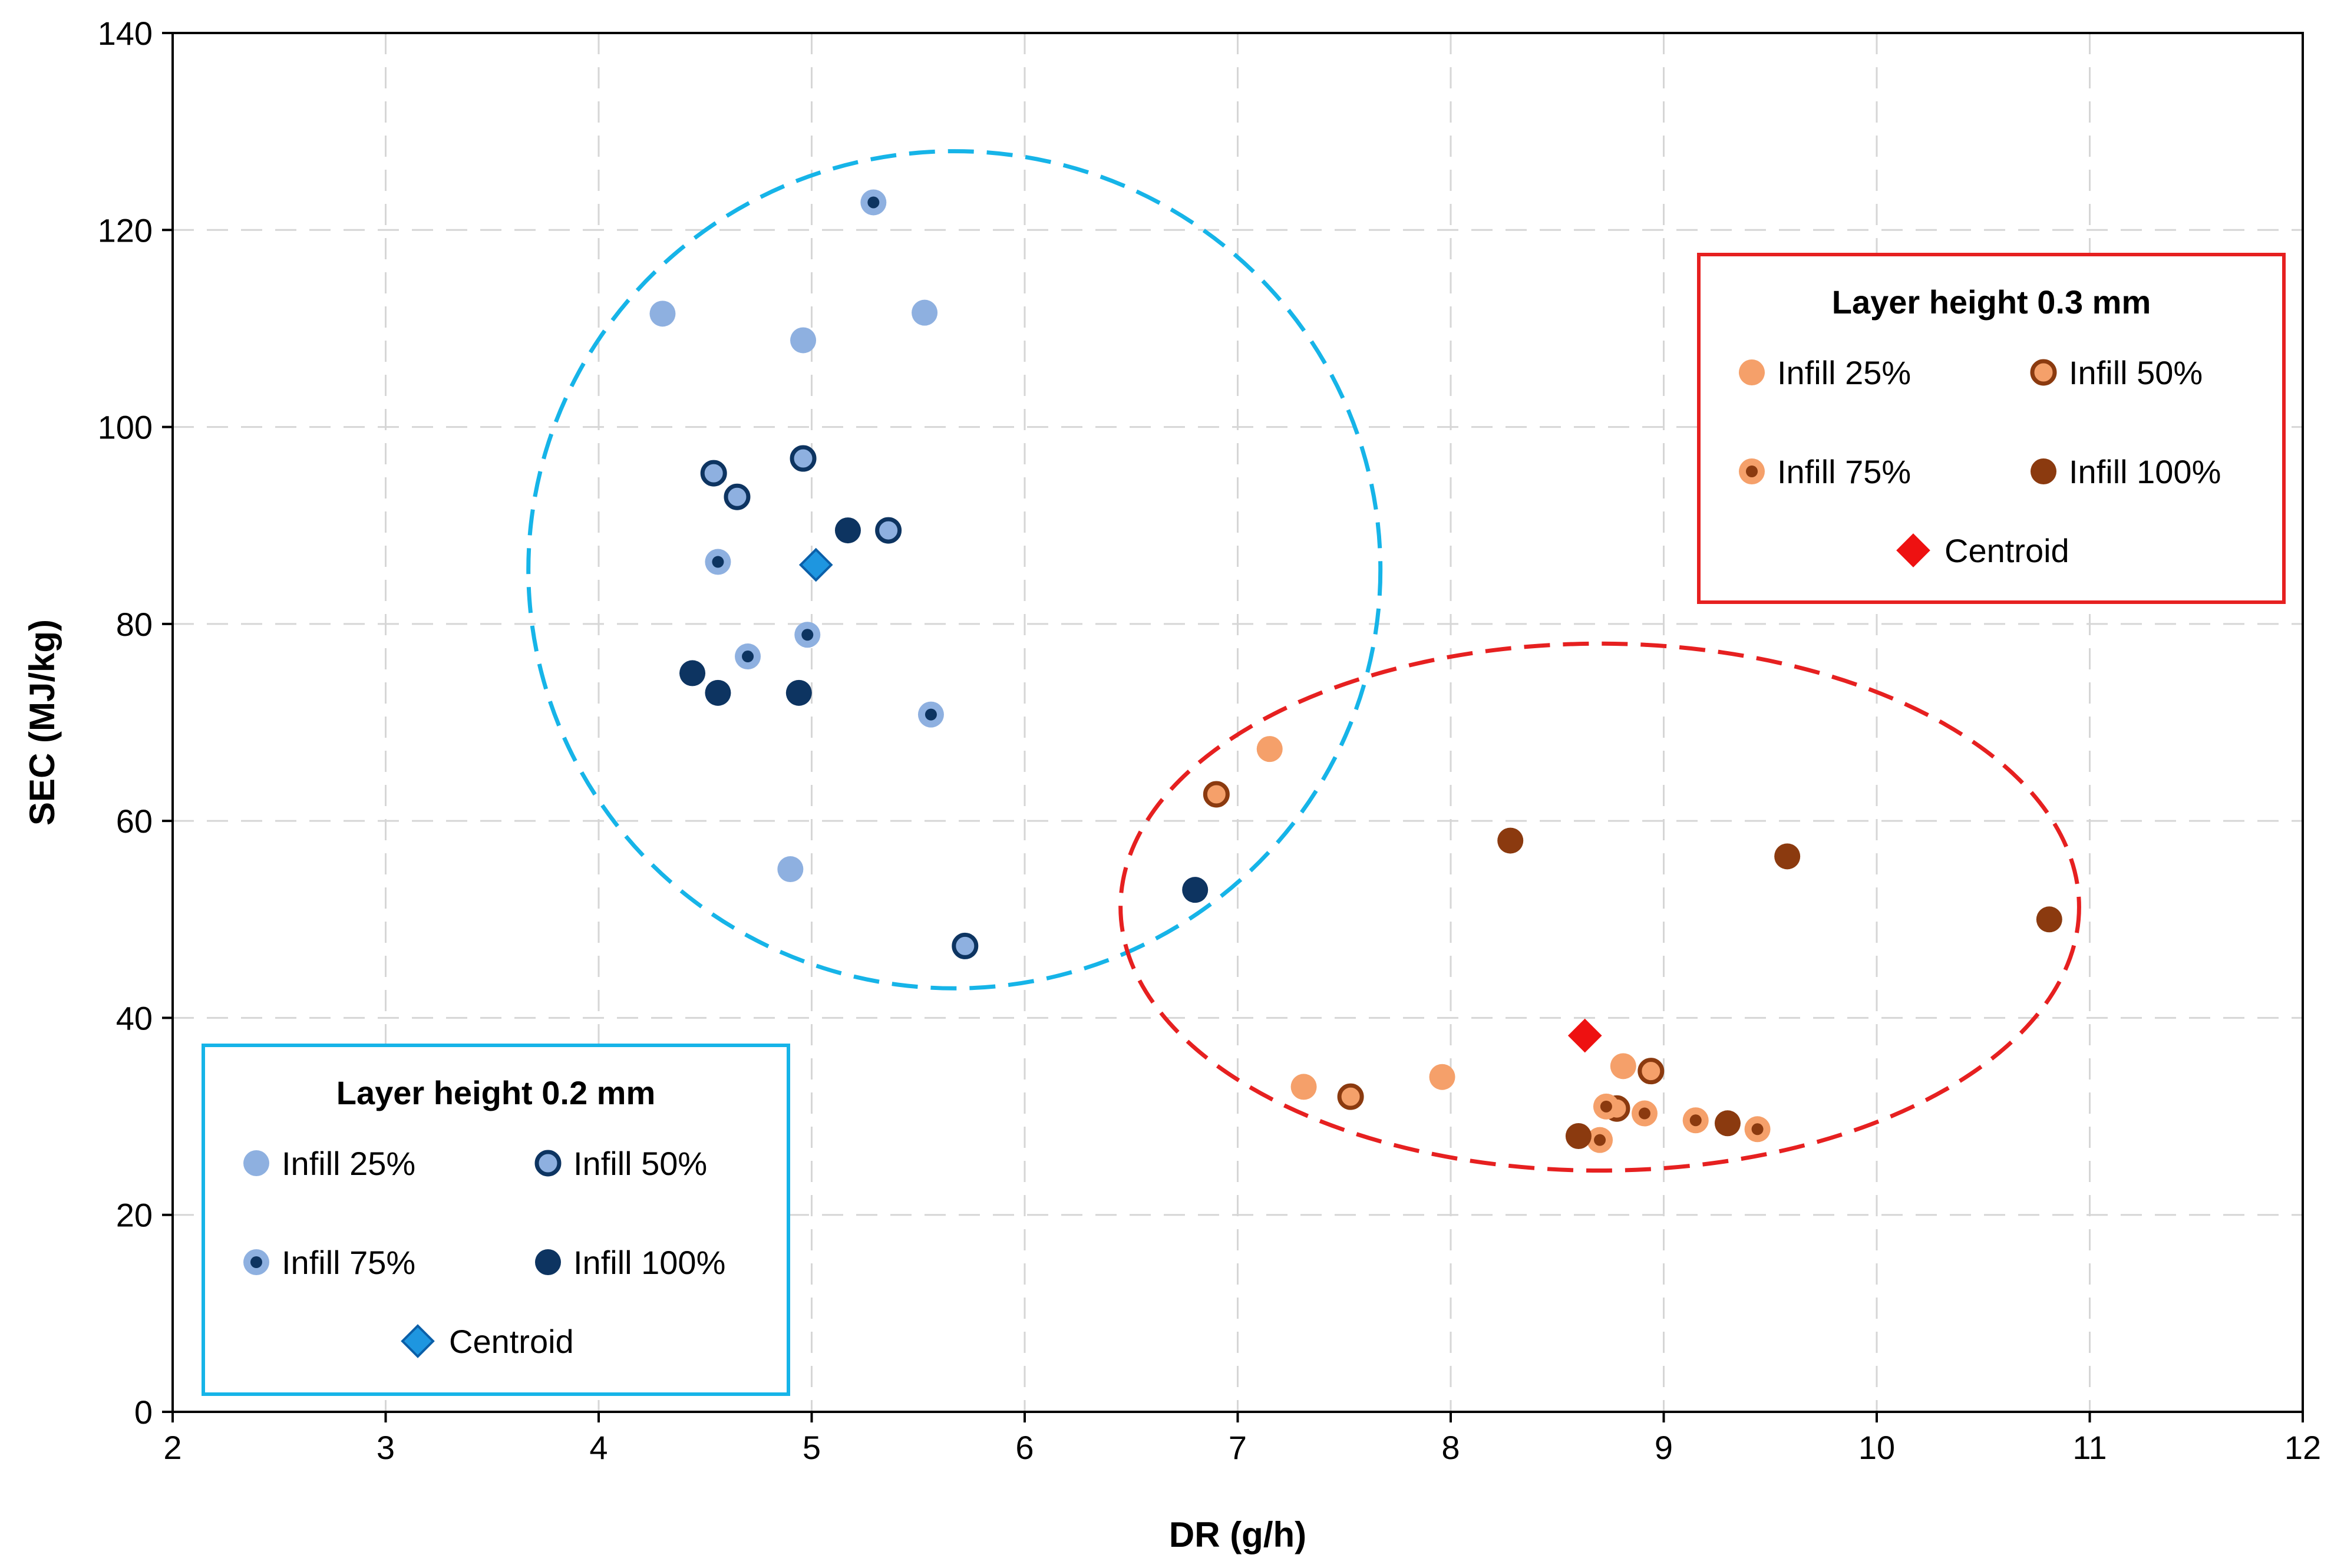  I want to click on x-tick-label: 10, so click(1877, 1447).